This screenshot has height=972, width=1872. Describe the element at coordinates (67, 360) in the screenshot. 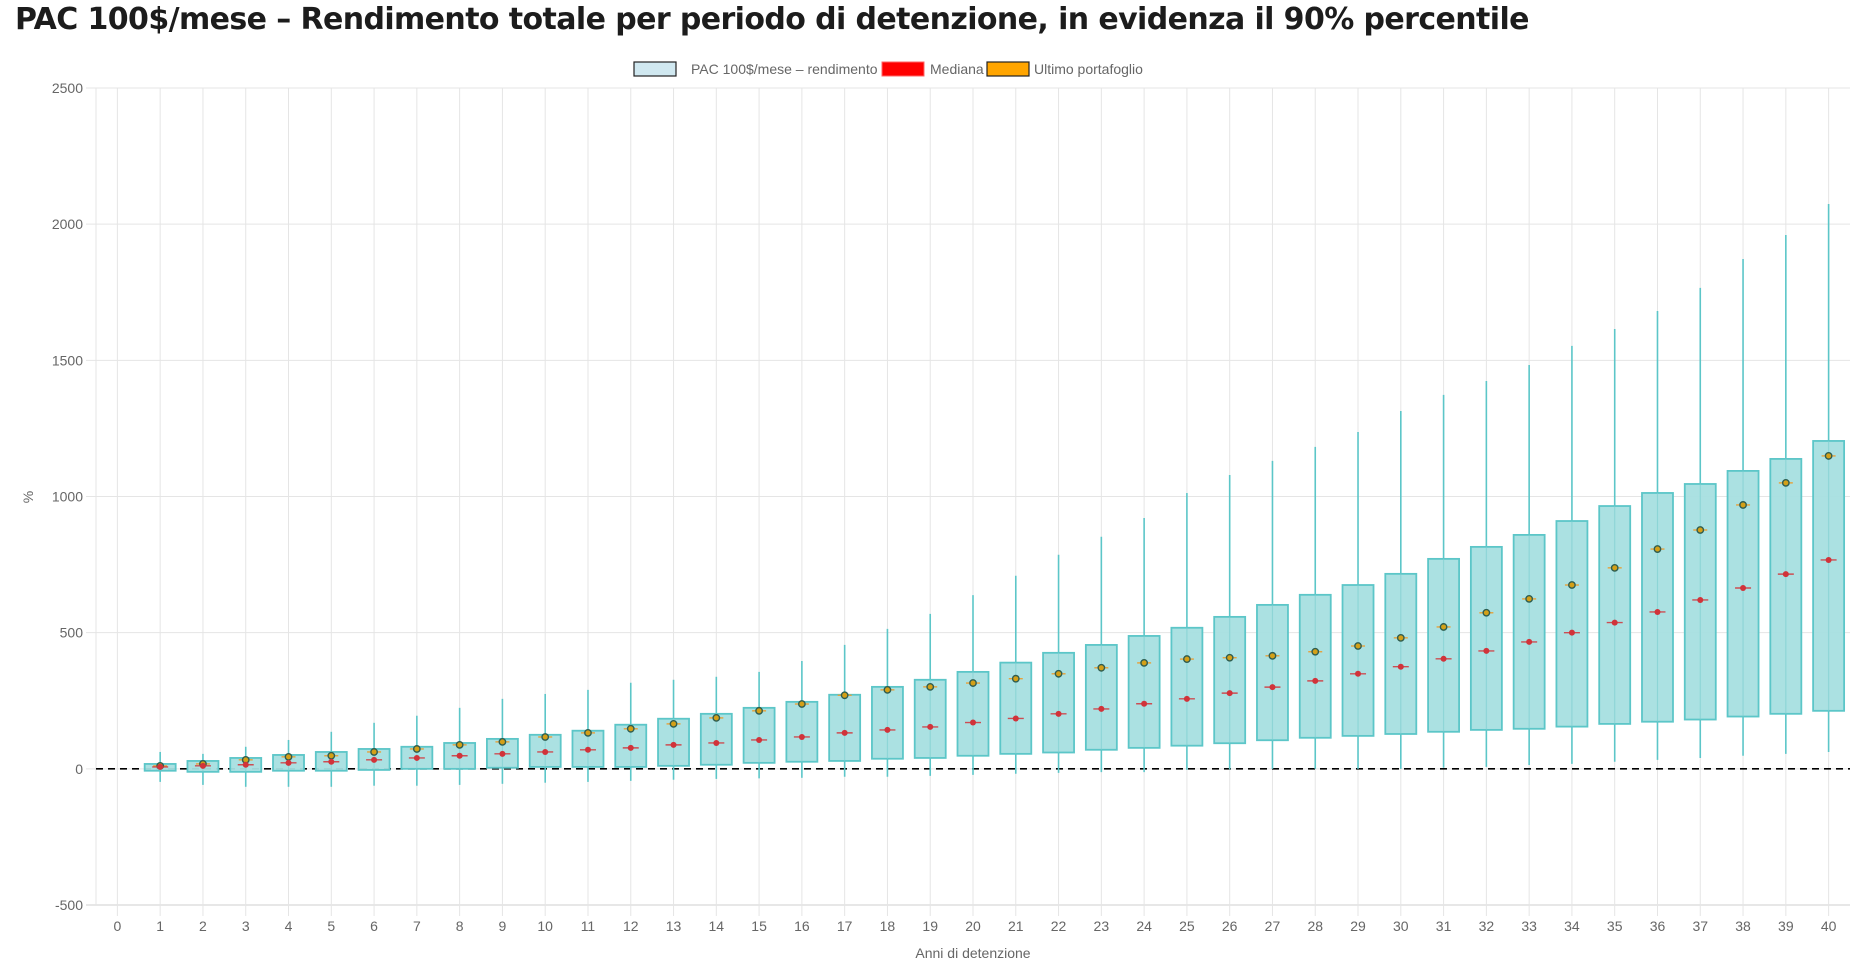

I see `y-tick-label: 1500` at that location.